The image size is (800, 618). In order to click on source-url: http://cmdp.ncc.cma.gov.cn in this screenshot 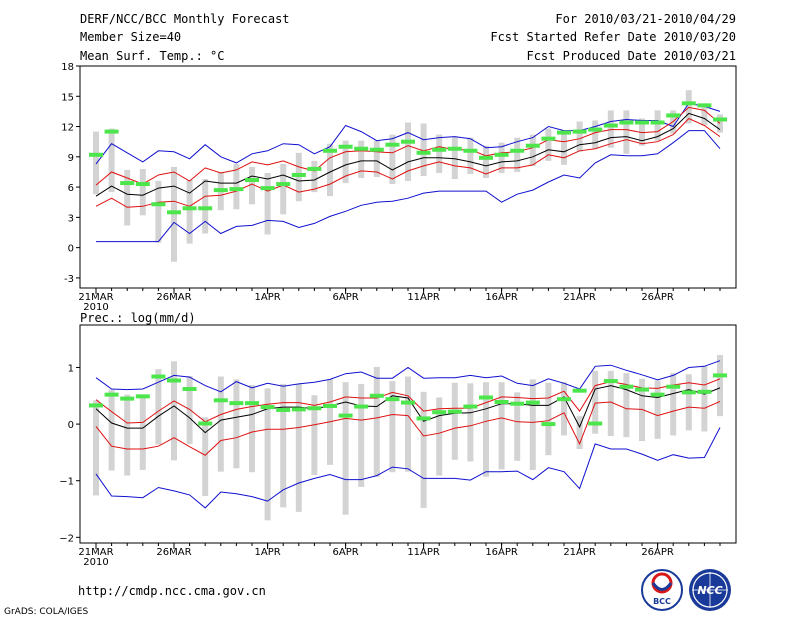, I will do `click(172, 591)`.